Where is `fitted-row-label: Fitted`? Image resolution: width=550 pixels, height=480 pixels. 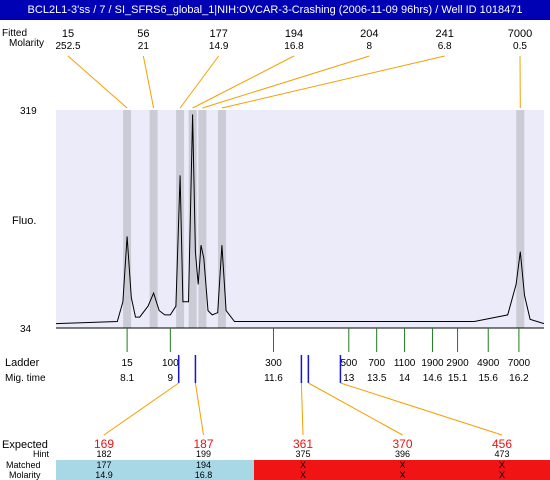 fitted-row-label: Fitted is located at coordinates (14, 33).